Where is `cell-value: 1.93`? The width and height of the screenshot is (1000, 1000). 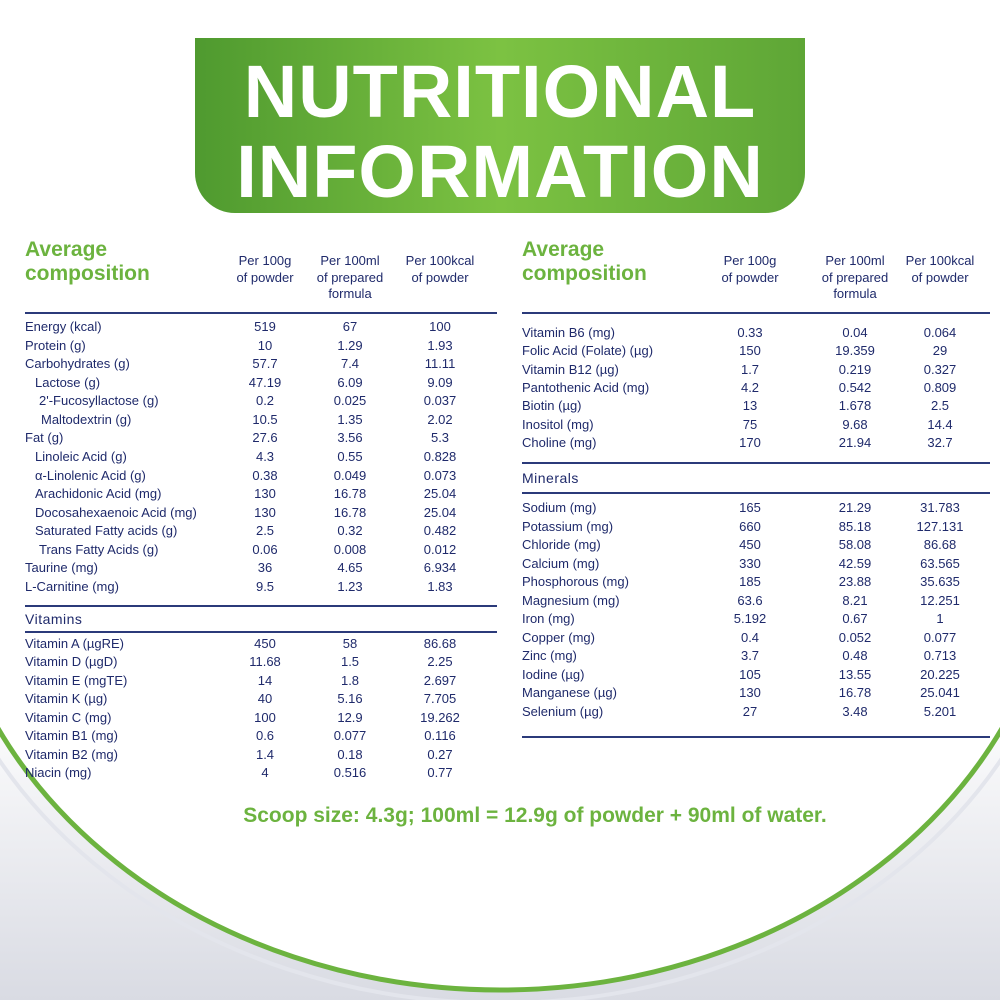
cell-value: 1.93 is located at coordinates (440, 345).